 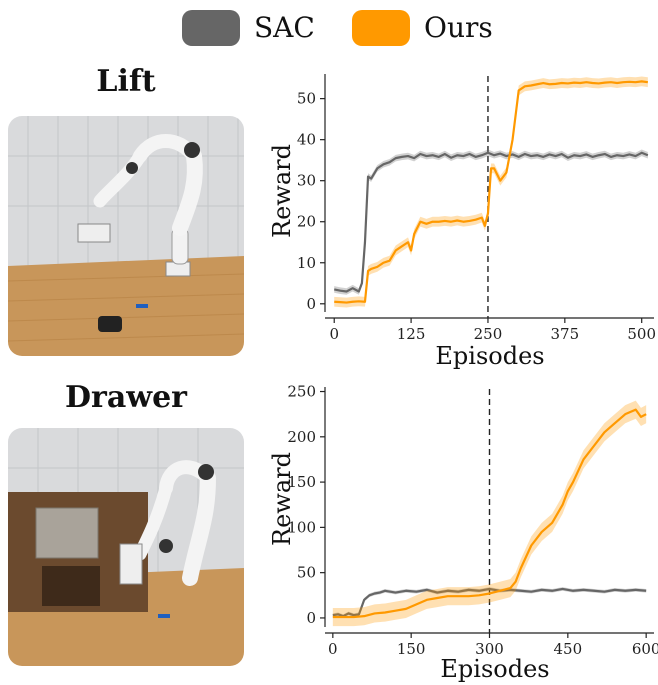 What do you see at coordinates (488, 334) in the screenshot?
I see `lift-x-tick-label: 250` at bounding box center [488, 334].